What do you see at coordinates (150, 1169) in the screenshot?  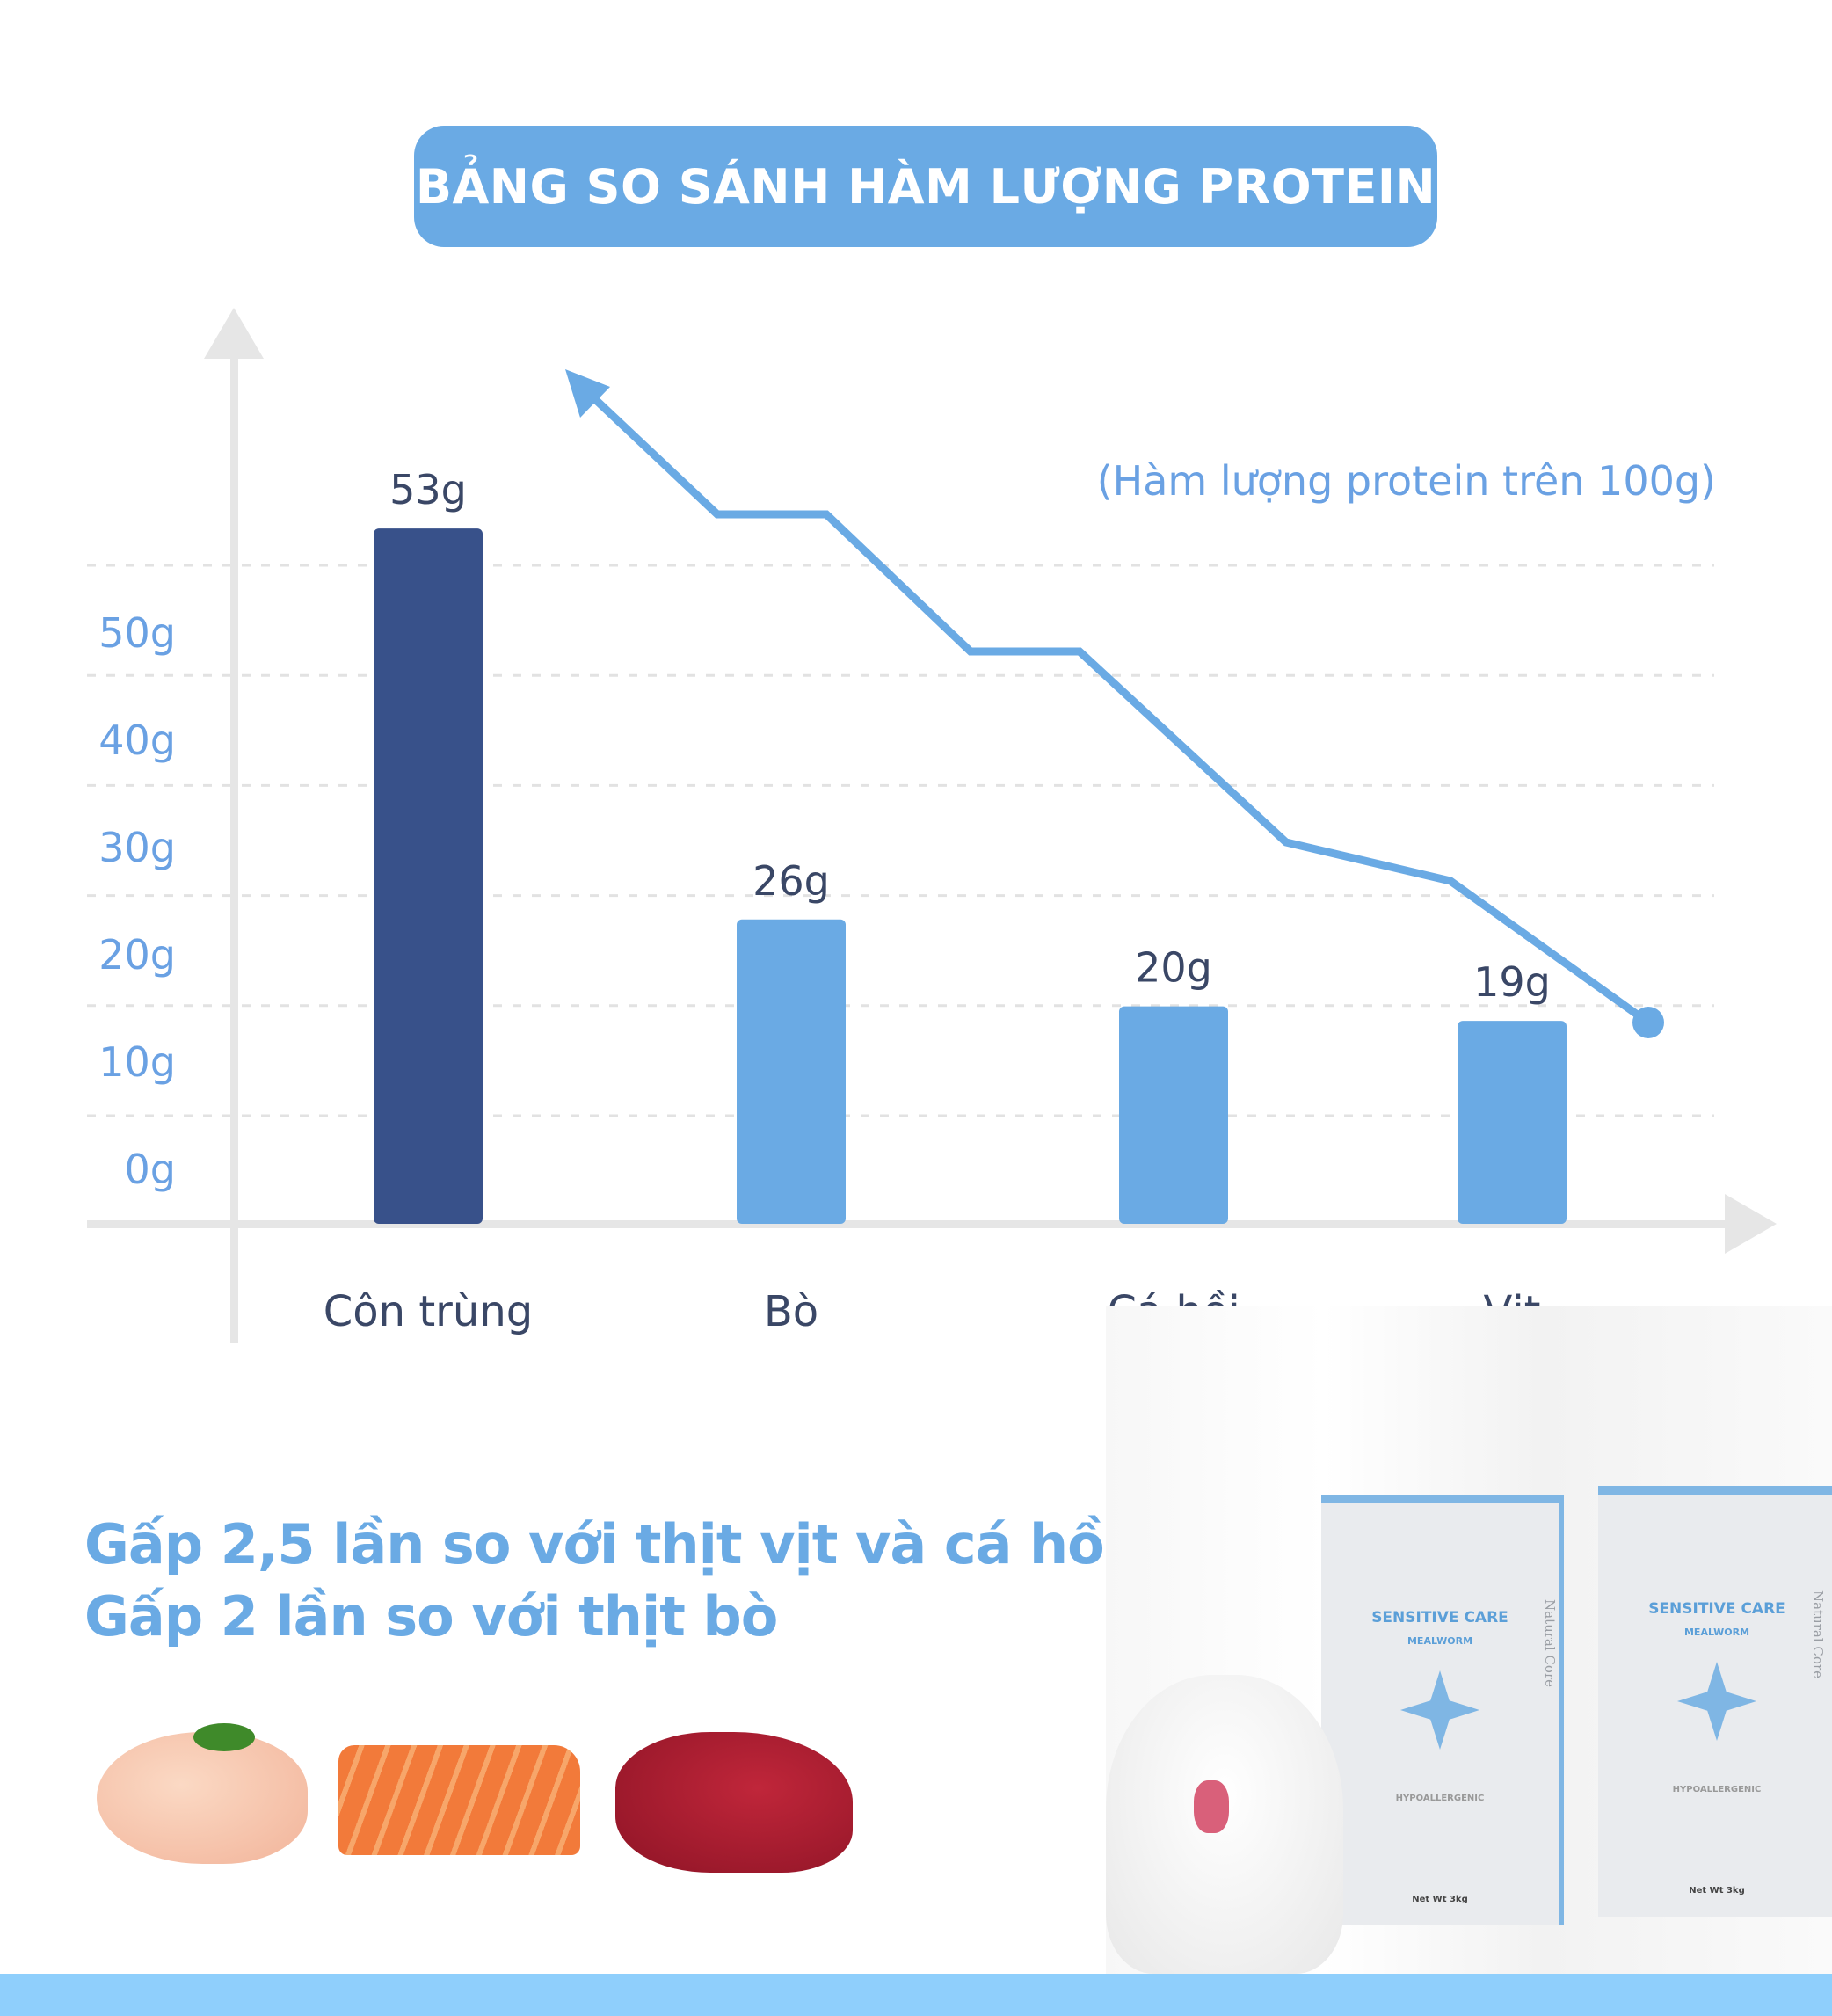 I see `y-tick-label: 0g` at bounding box center [150, 1169].